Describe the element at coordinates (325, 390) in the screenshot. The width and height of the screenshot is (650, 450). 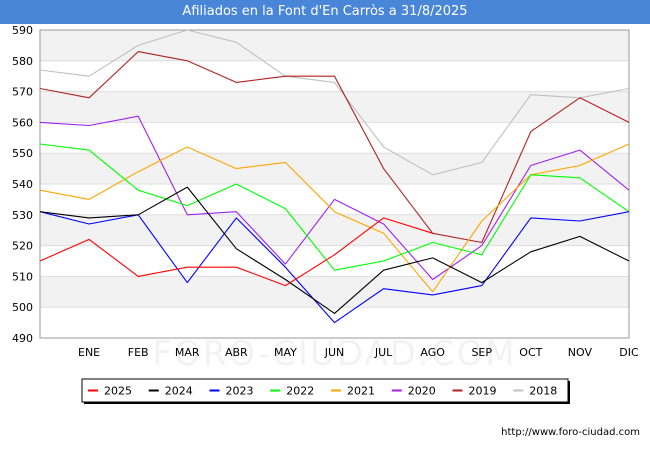
I see `legend-box` at that location.